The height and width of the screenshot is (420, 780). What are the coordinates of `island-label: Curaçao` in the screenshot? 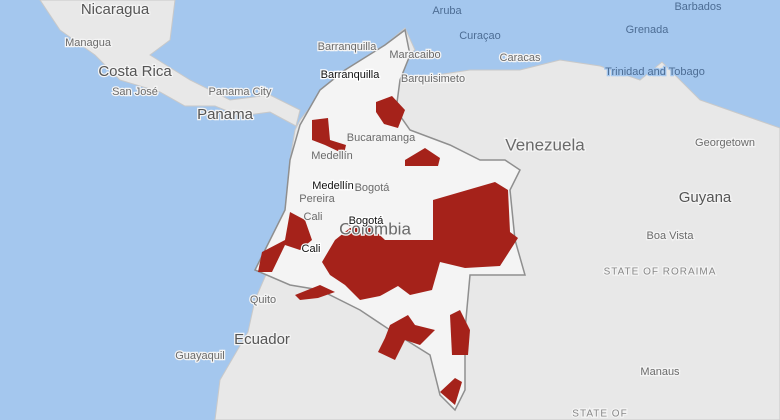 It's located at (480, 36).